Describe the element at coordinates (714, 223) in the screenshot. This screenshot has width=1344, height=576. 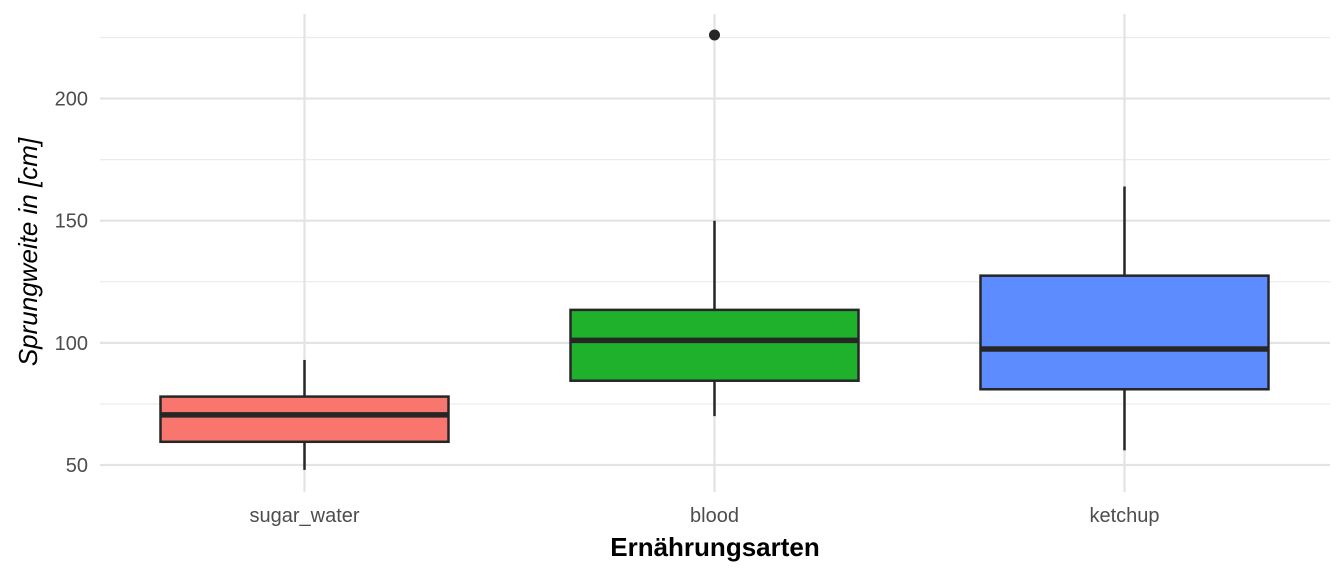
I see `box-blood` at that location.